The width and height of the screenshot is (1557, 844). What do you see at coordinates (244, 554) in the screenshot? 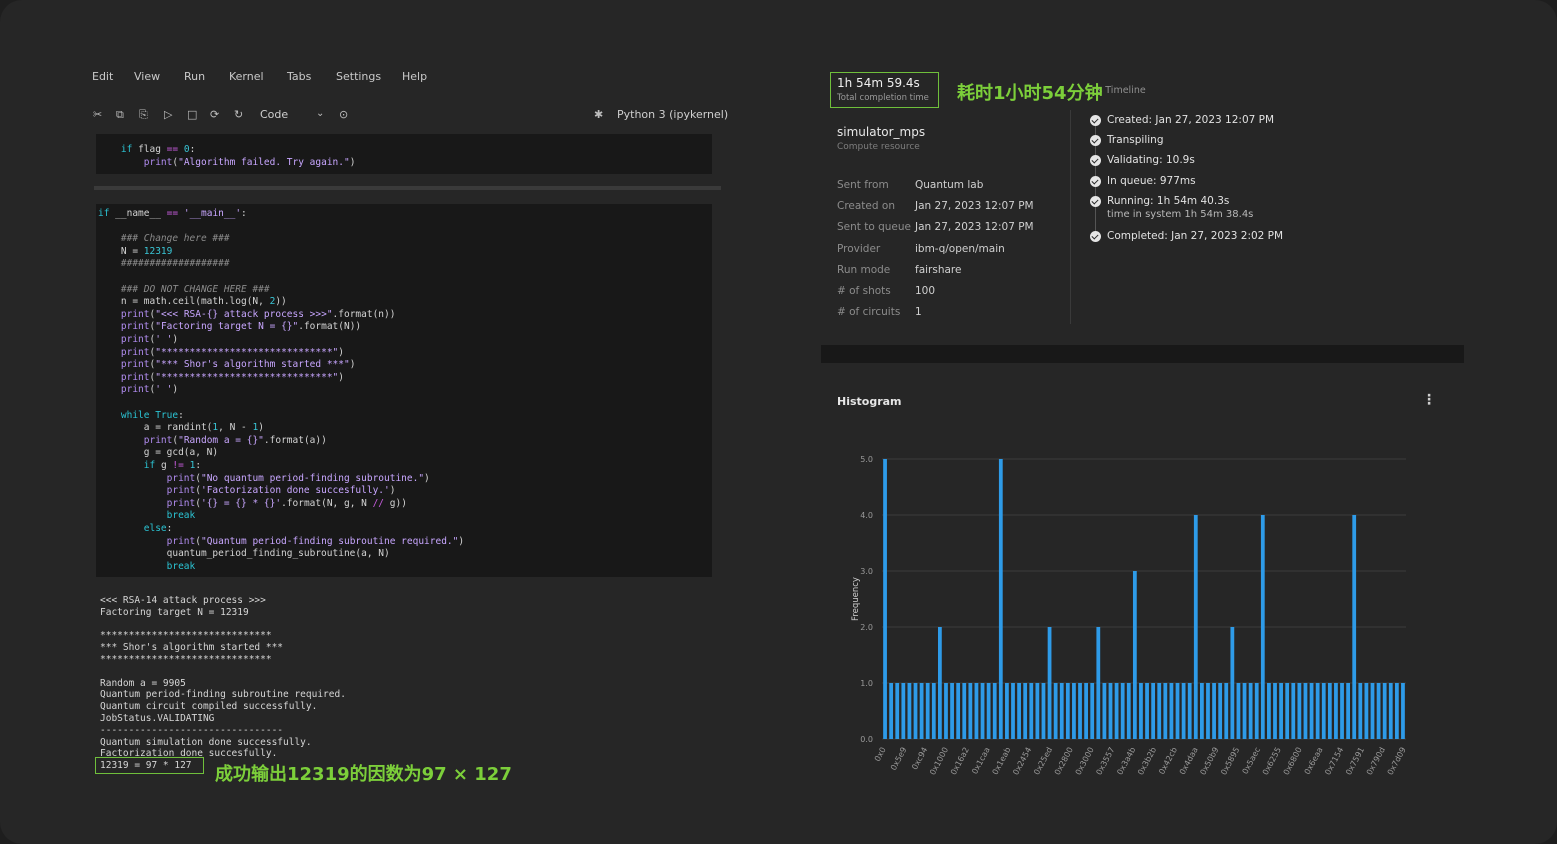
I see `code-line: quantum_period_finding_subroutine(a, N)` at bounding box center [244, 554].